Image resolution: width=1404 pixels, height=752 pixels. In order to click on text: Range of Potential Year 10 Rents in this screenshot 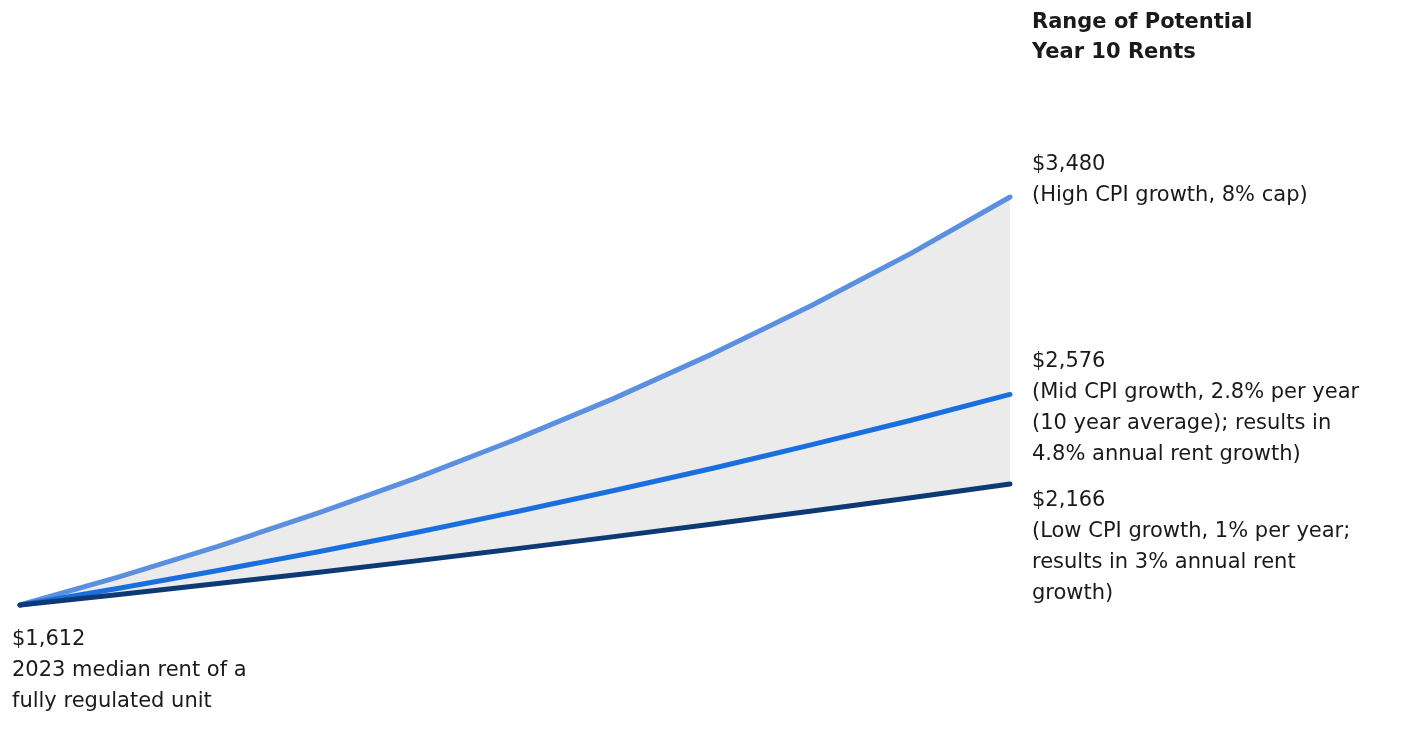, I will do `click(1142, 36)`.